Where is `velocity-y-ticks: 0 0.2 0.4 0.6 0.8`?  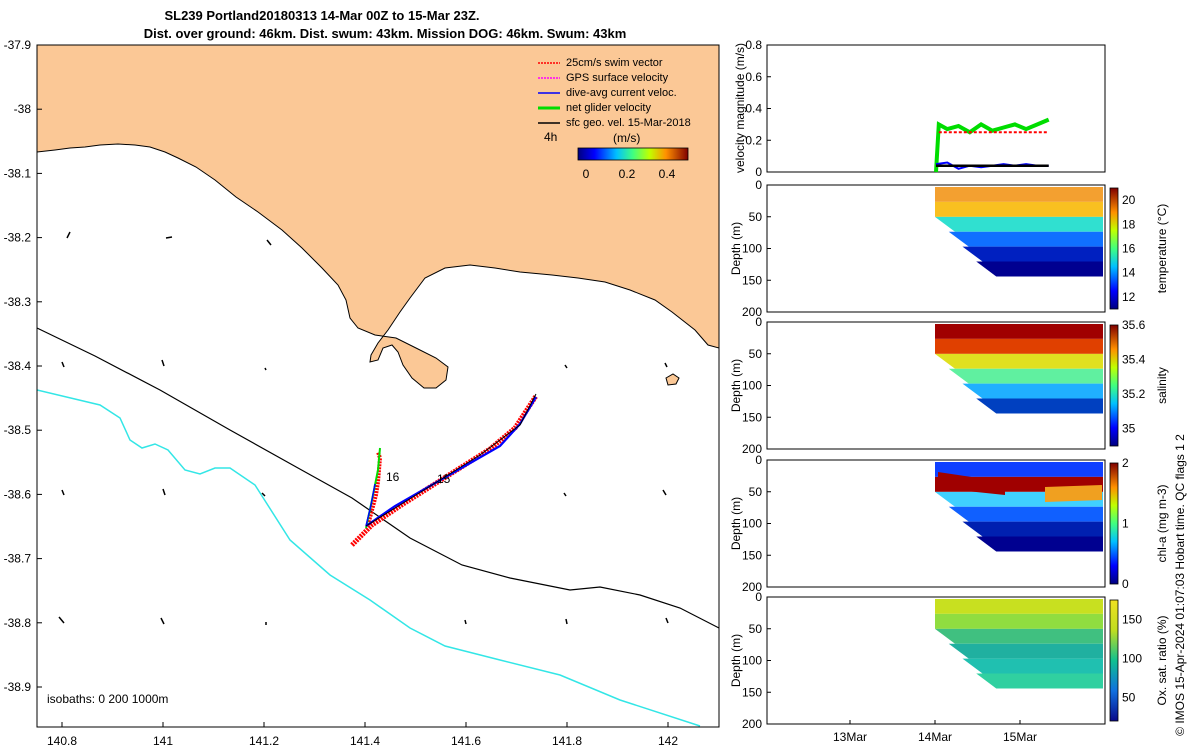
velocity-y-ticks: 0 0.2 0.4 0.6 0.8 is located at coordinates (758, 108).